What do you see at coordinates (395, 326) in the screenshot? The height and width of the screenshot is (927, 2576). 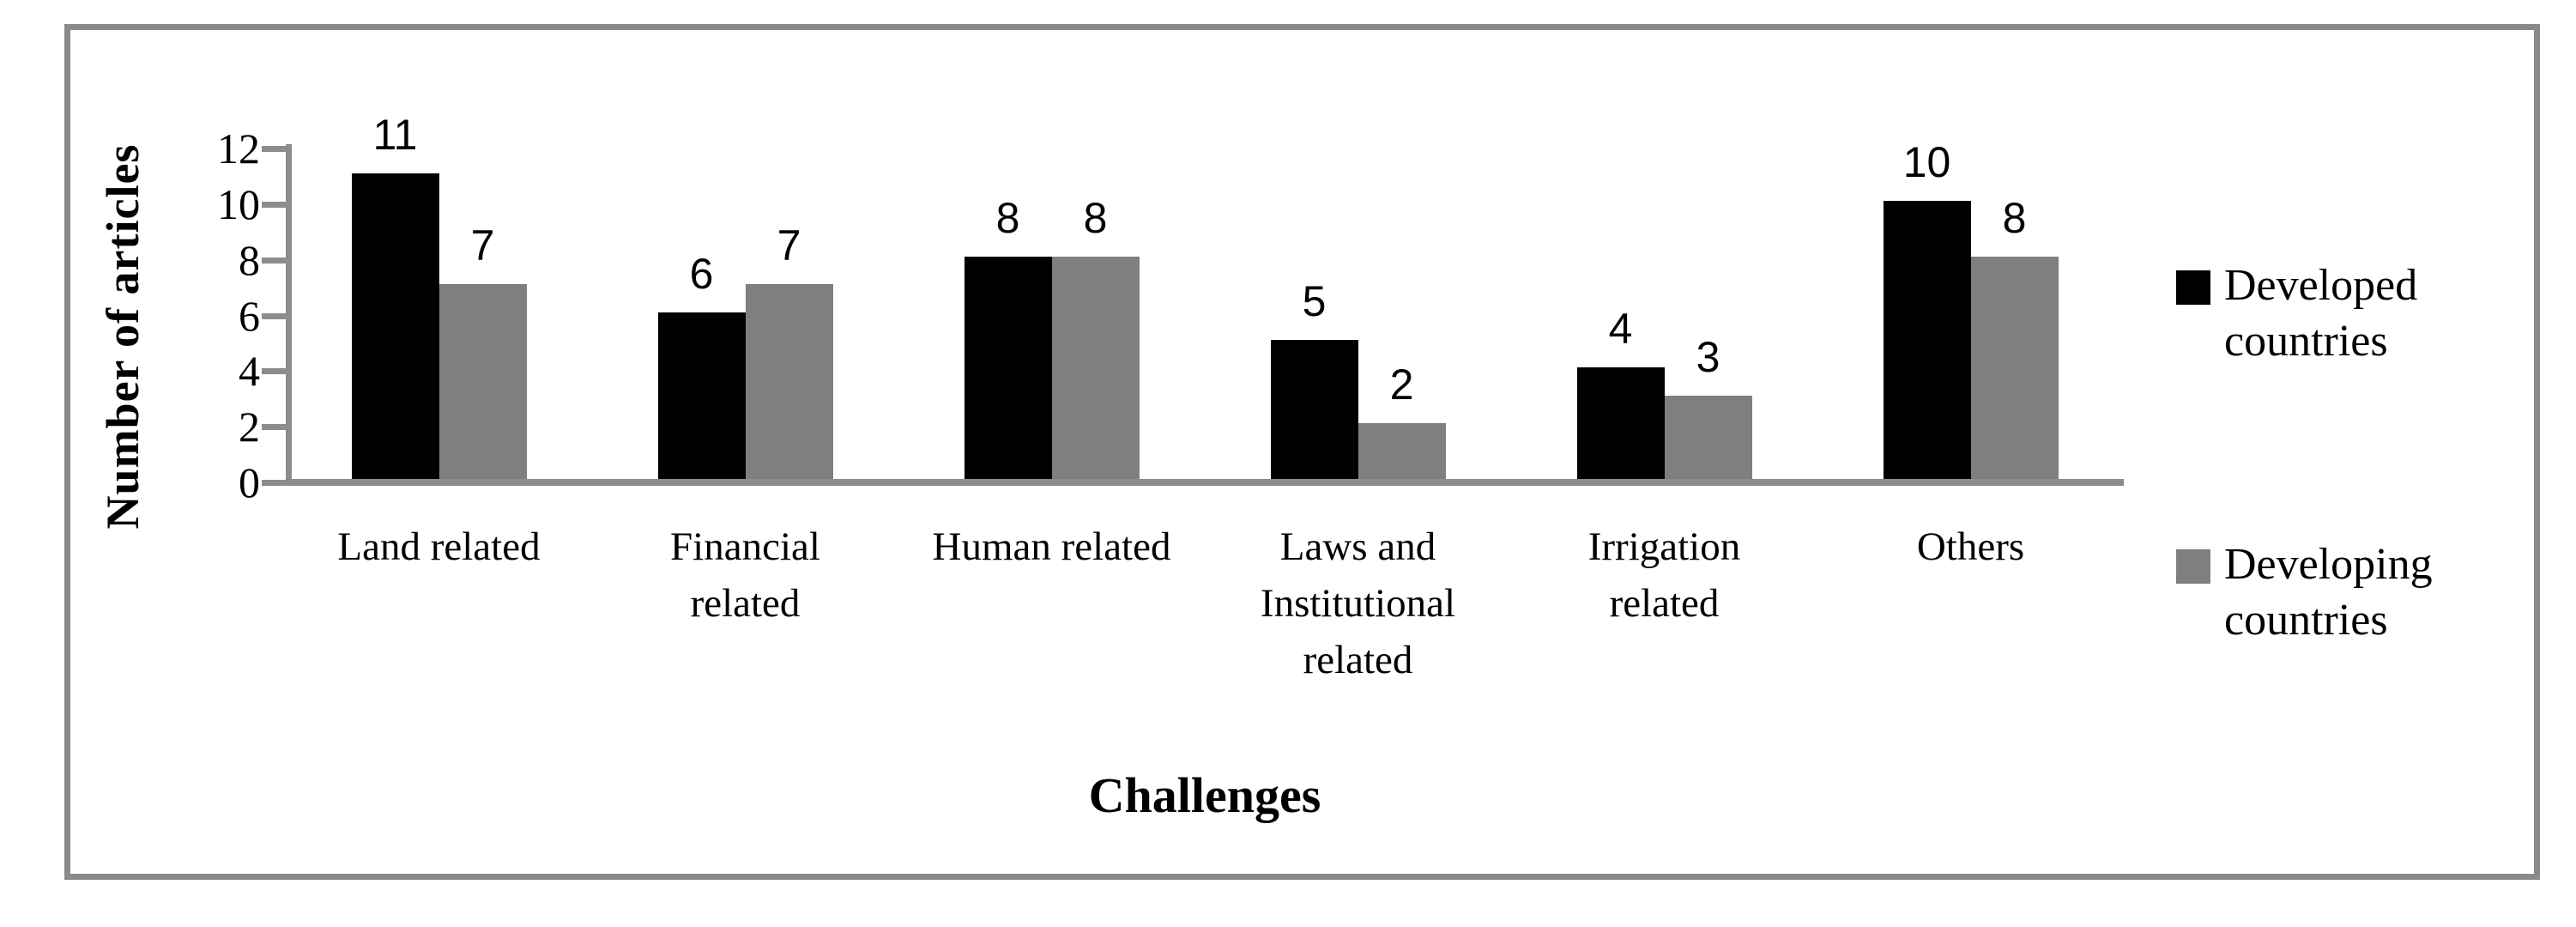 I see `bar-developed-cat0` at bounding box center [395, 326].